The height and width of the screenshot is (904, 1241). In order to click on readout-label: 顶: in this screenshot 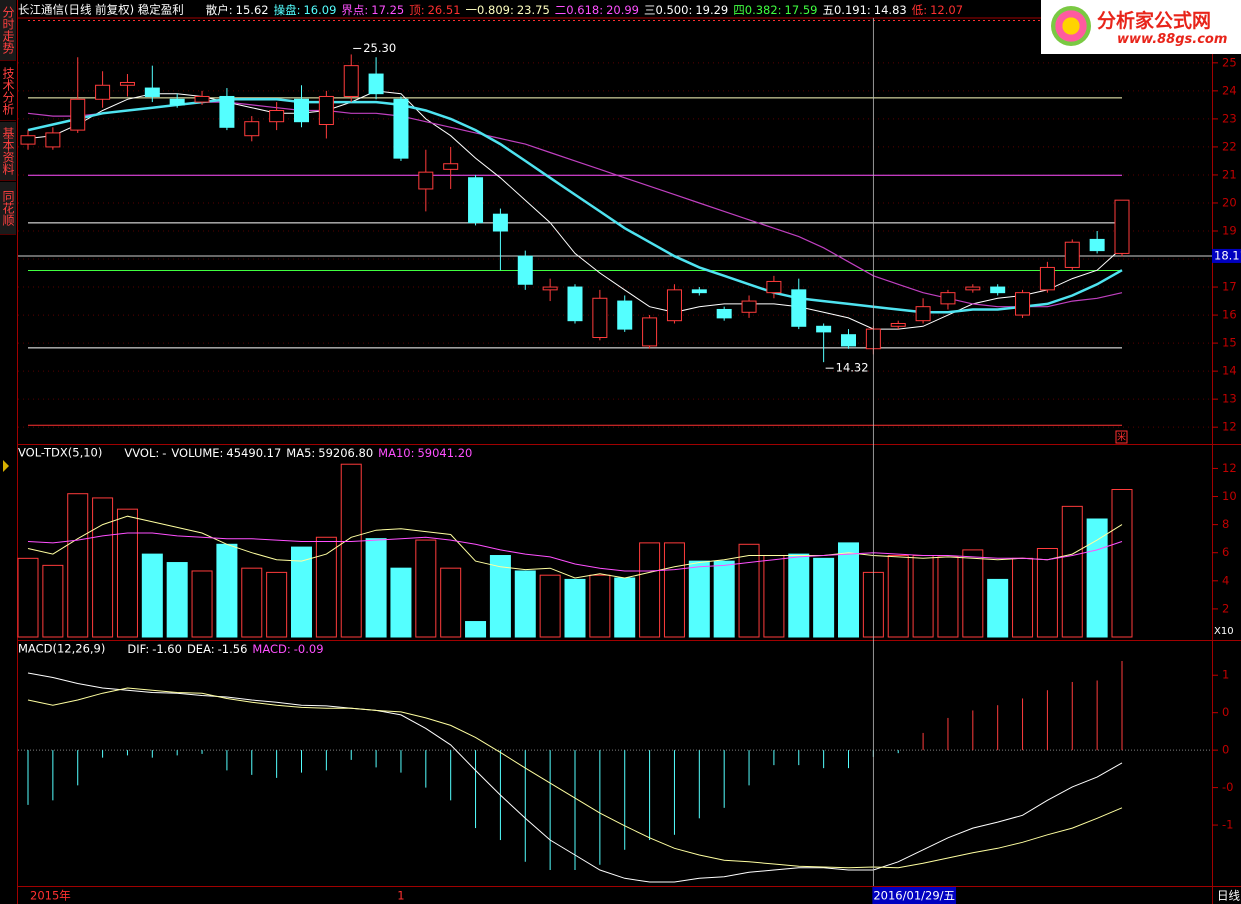, I will do `click(416, 10)`.